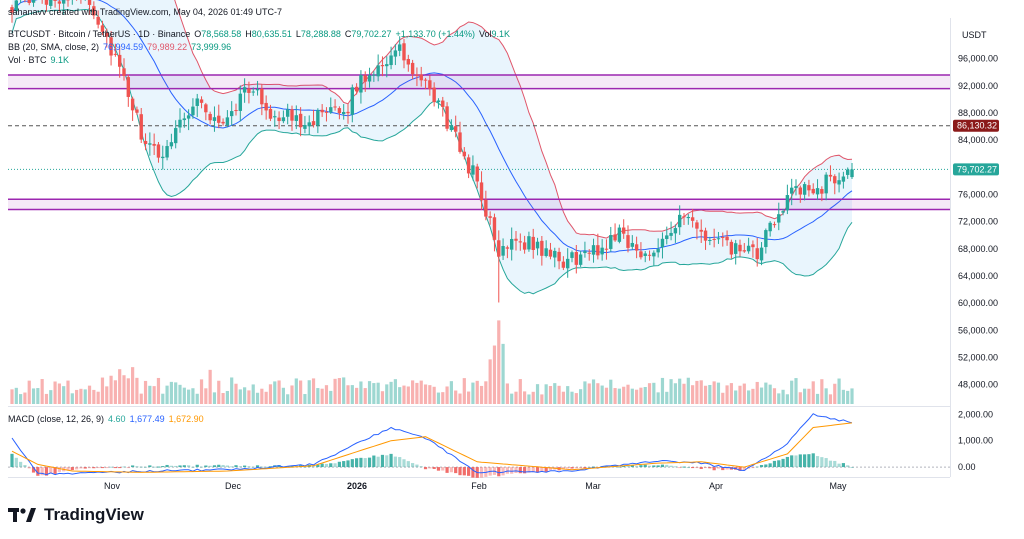 The height and width of the screenshot is (539, 1024). What do you see at coordinates (432, 362) in the screenshot?
I see `volume-layer` at bounding box center [432, 362].